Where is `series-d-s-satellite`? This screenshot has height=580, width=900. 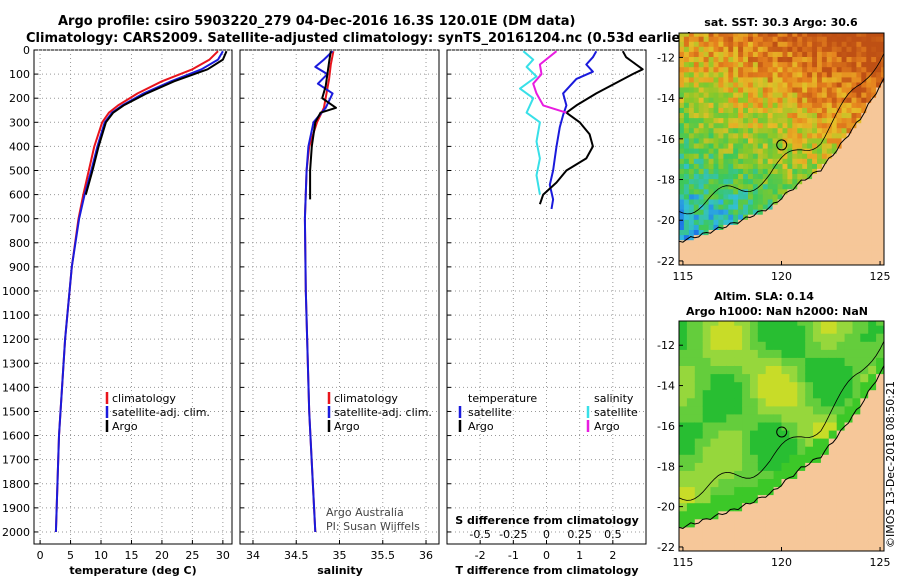
series-d-s-satellite is located at coordinates (530, 122).